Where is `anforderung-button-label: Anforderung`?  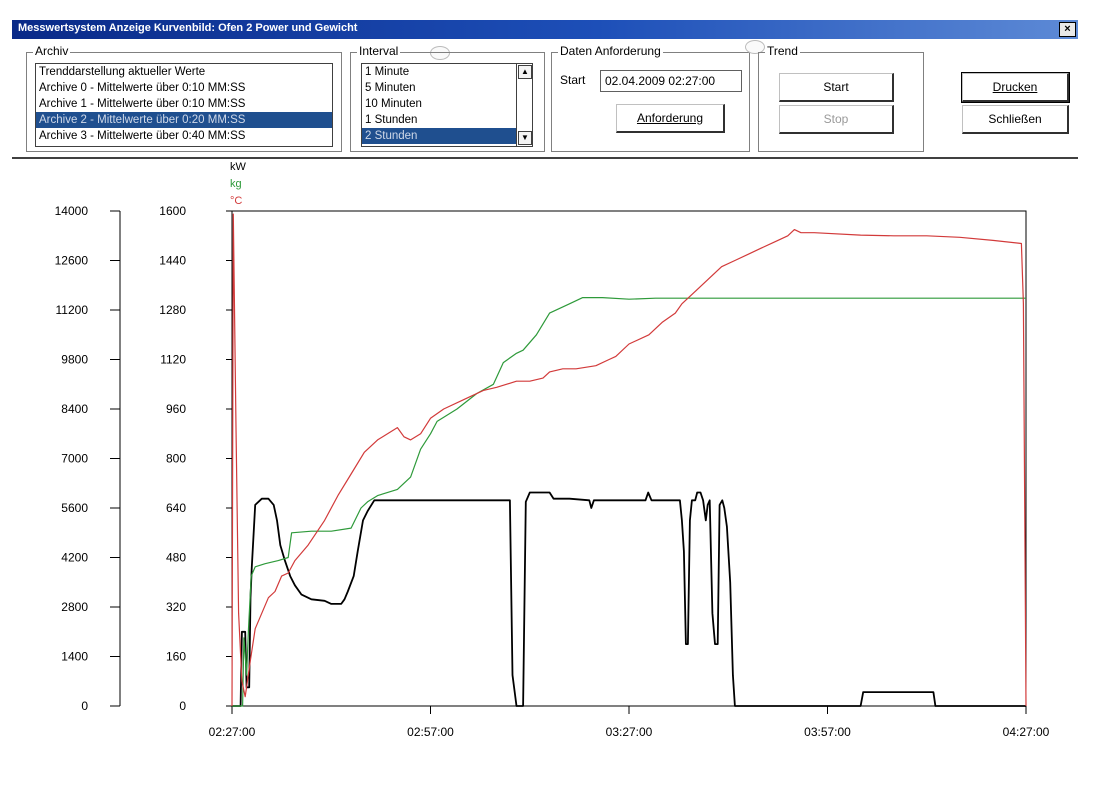 anforderung-button-label: Anforderung is located at coordinates (670, 118).